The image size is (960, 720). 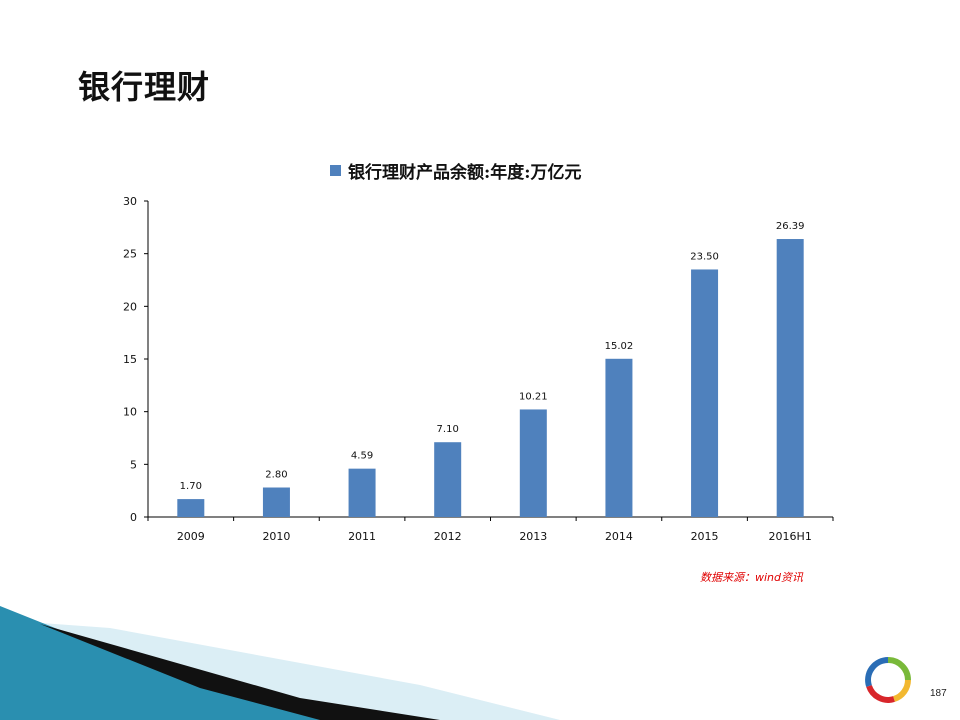 I want to click on bar-2012, so click(x=448, y=479).